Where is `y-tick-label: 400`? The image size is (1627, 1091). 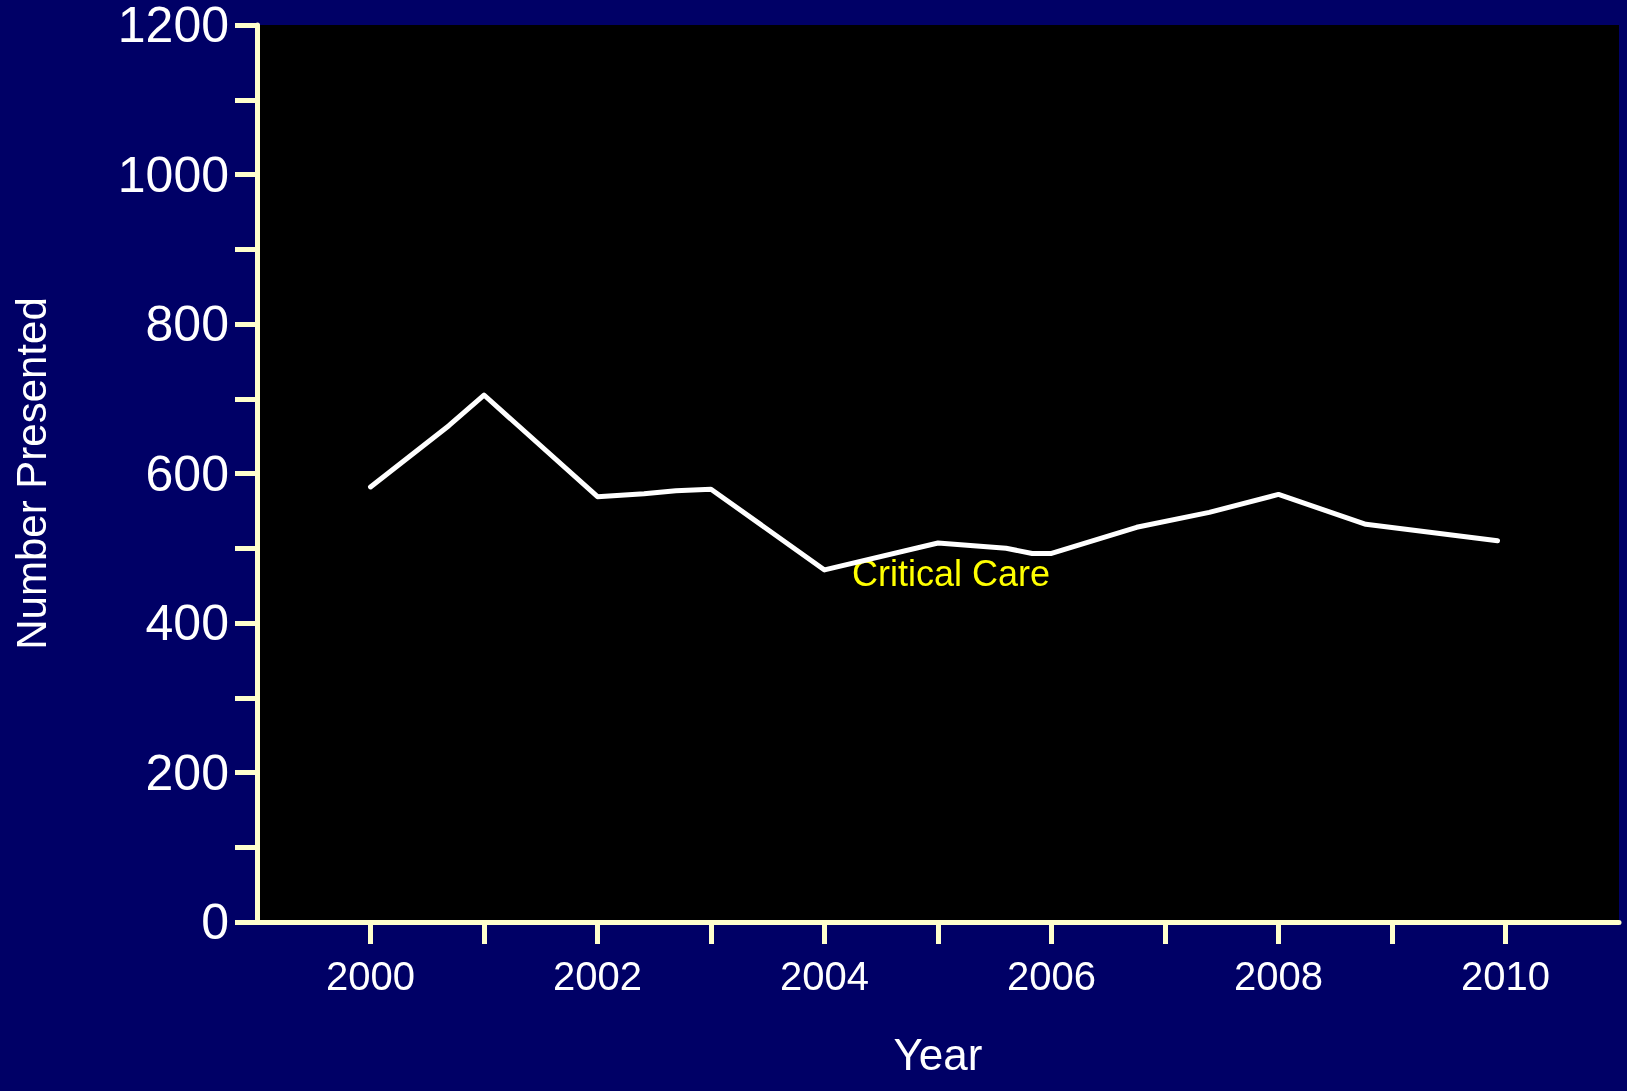
y-tick-label: 400 is located at coordinates (187, 623).